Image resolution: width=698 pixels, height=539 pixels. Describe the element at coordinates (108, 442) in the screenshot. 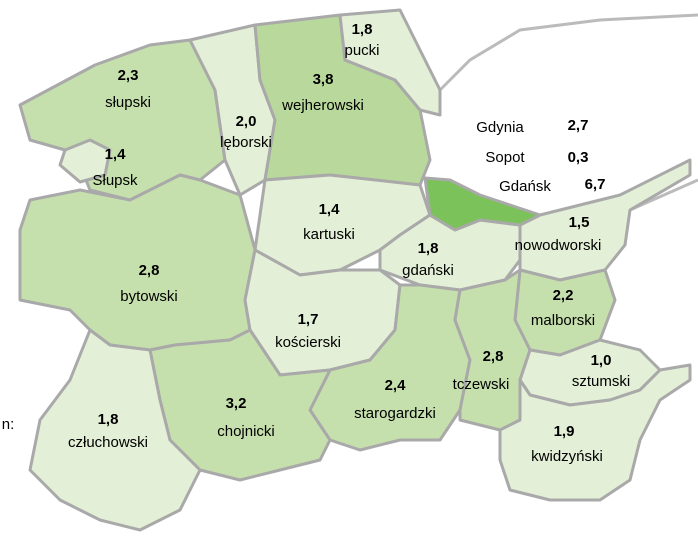

I see `region-name: człuchowski` at that location.